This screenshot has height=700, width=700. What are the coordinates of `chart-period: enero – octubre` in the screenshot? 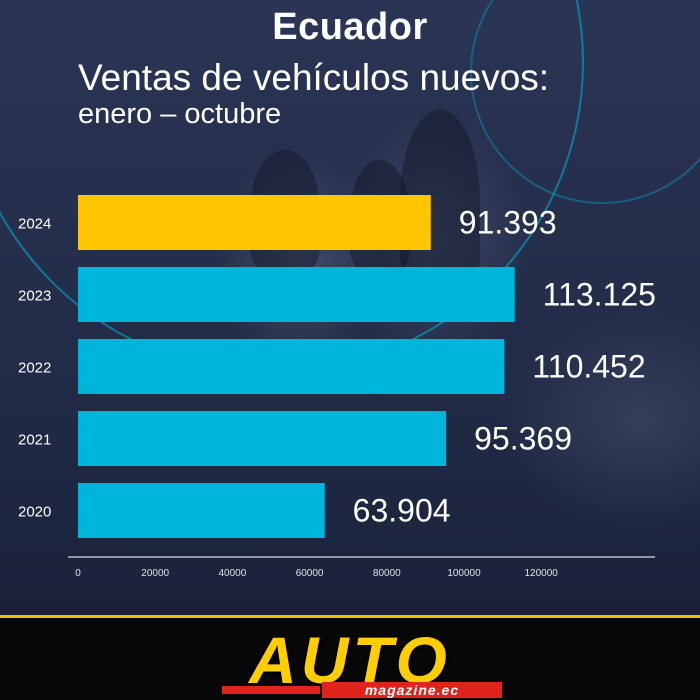 It's located at (180, 114).